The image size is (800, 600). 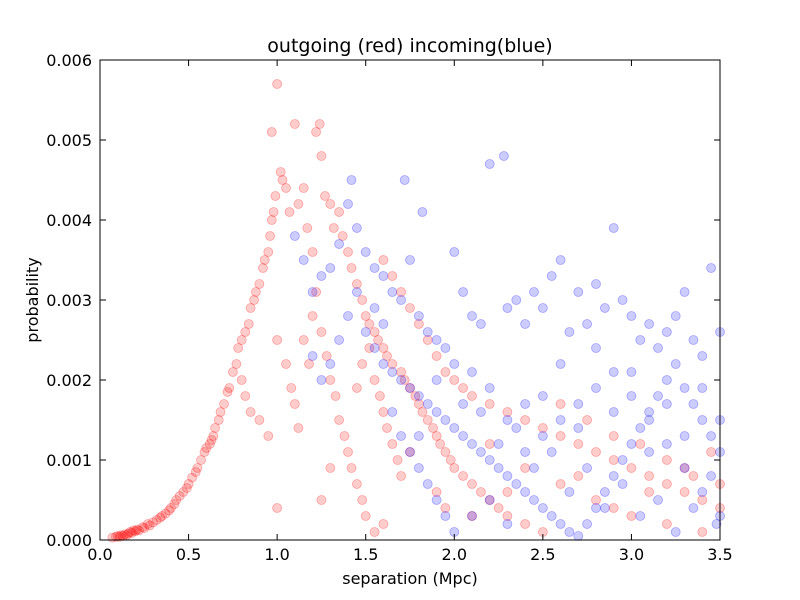 I want to click on x-tick-label: 0.5, so click(x=188, y=554).